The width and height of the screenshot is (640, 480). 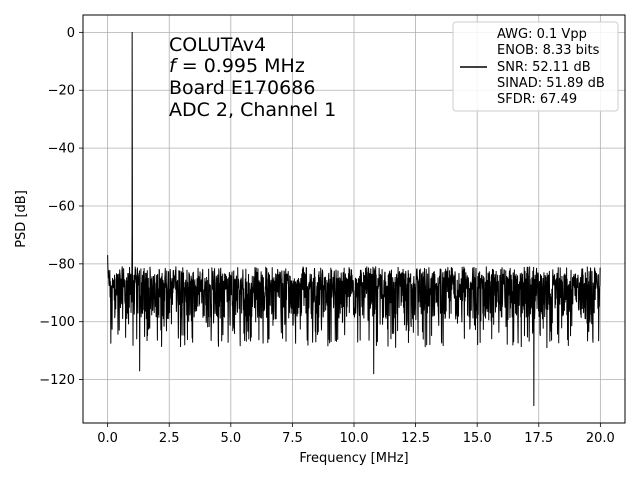 What do you see at coordinates (169, 438) in the screenshot?
I see `x-tick-label: 2.5` at bounding box center [169, 438].